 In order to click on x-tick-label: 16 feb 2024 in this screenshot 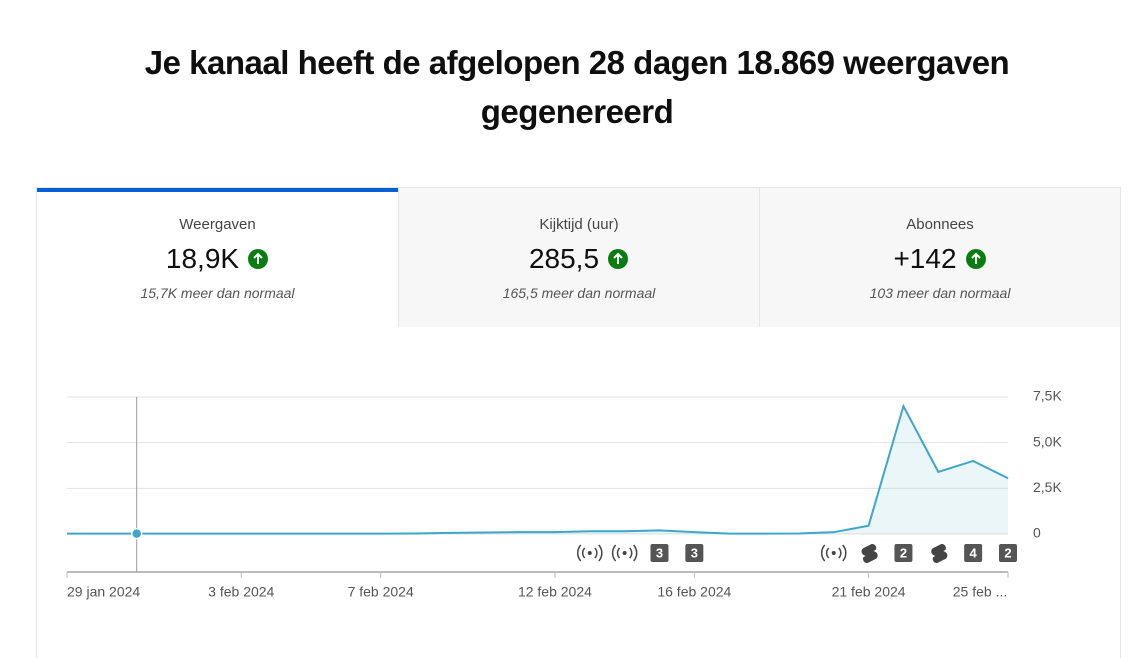, I will do `click(694, 592)`.